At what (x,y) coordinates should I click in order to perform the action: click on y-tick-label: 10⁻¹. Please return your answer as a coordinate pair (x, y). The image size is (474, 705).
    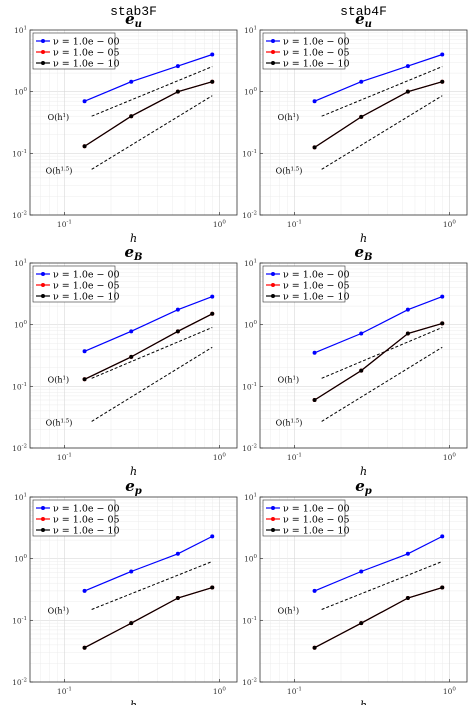
    Looking at the image, I should click on (249, 387).